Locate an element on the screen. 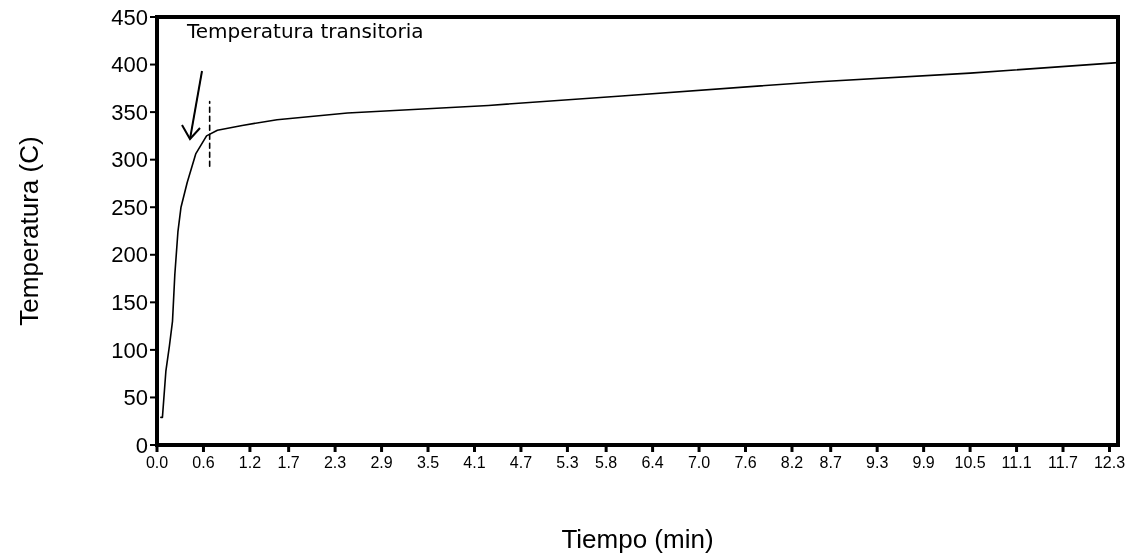 This screenshot has width=1134, height=560. x-tick-label: 9.3 is located at coordinates (877, 462).